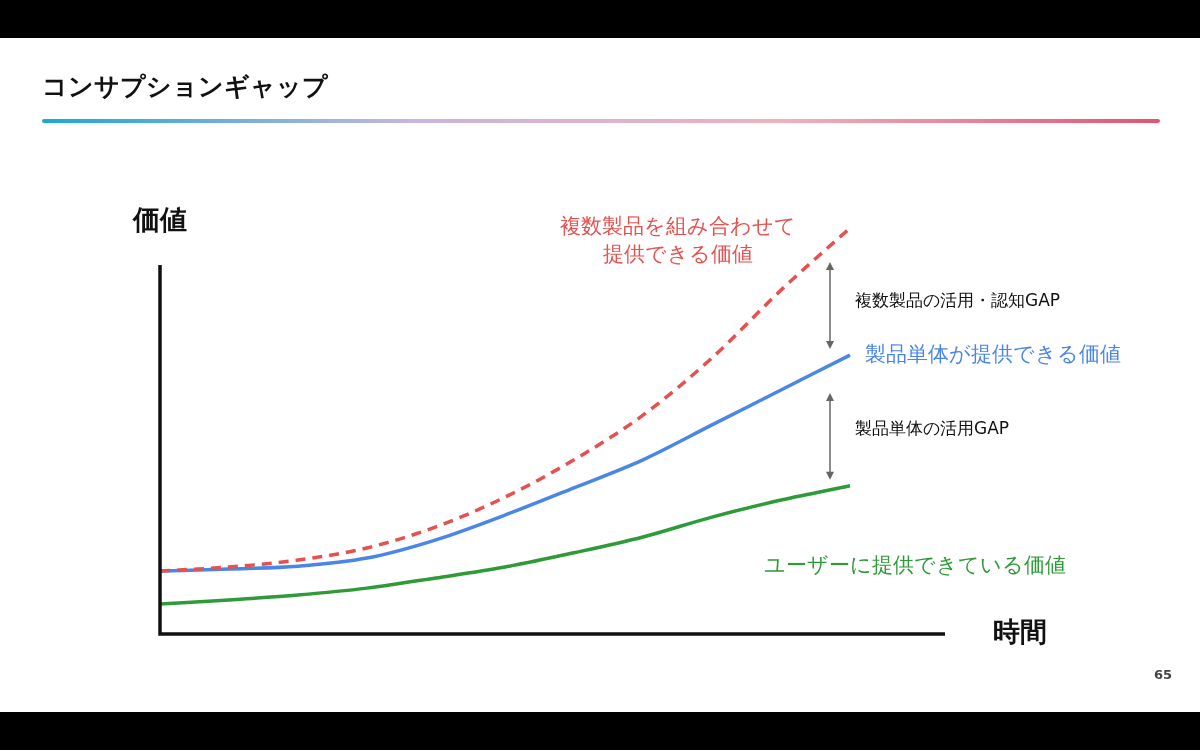  I want to click on y-axis-title: 価値, so click(159, 220).